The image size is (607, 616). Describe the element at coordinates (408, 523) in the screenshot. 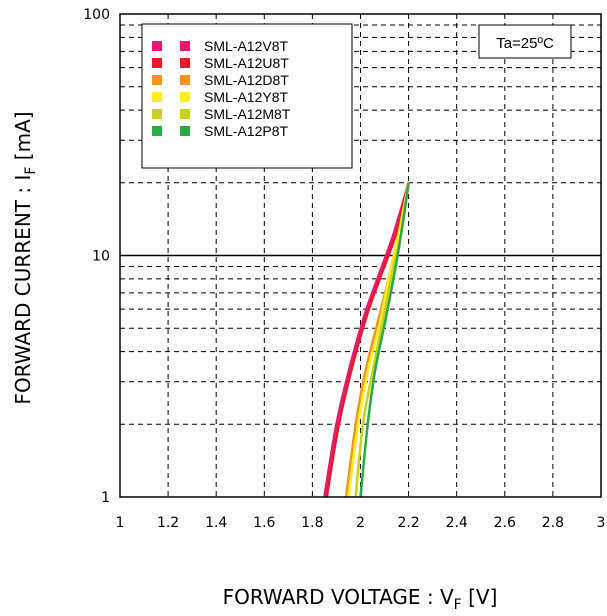

I see `x-tick-label: 2.2` at that location.